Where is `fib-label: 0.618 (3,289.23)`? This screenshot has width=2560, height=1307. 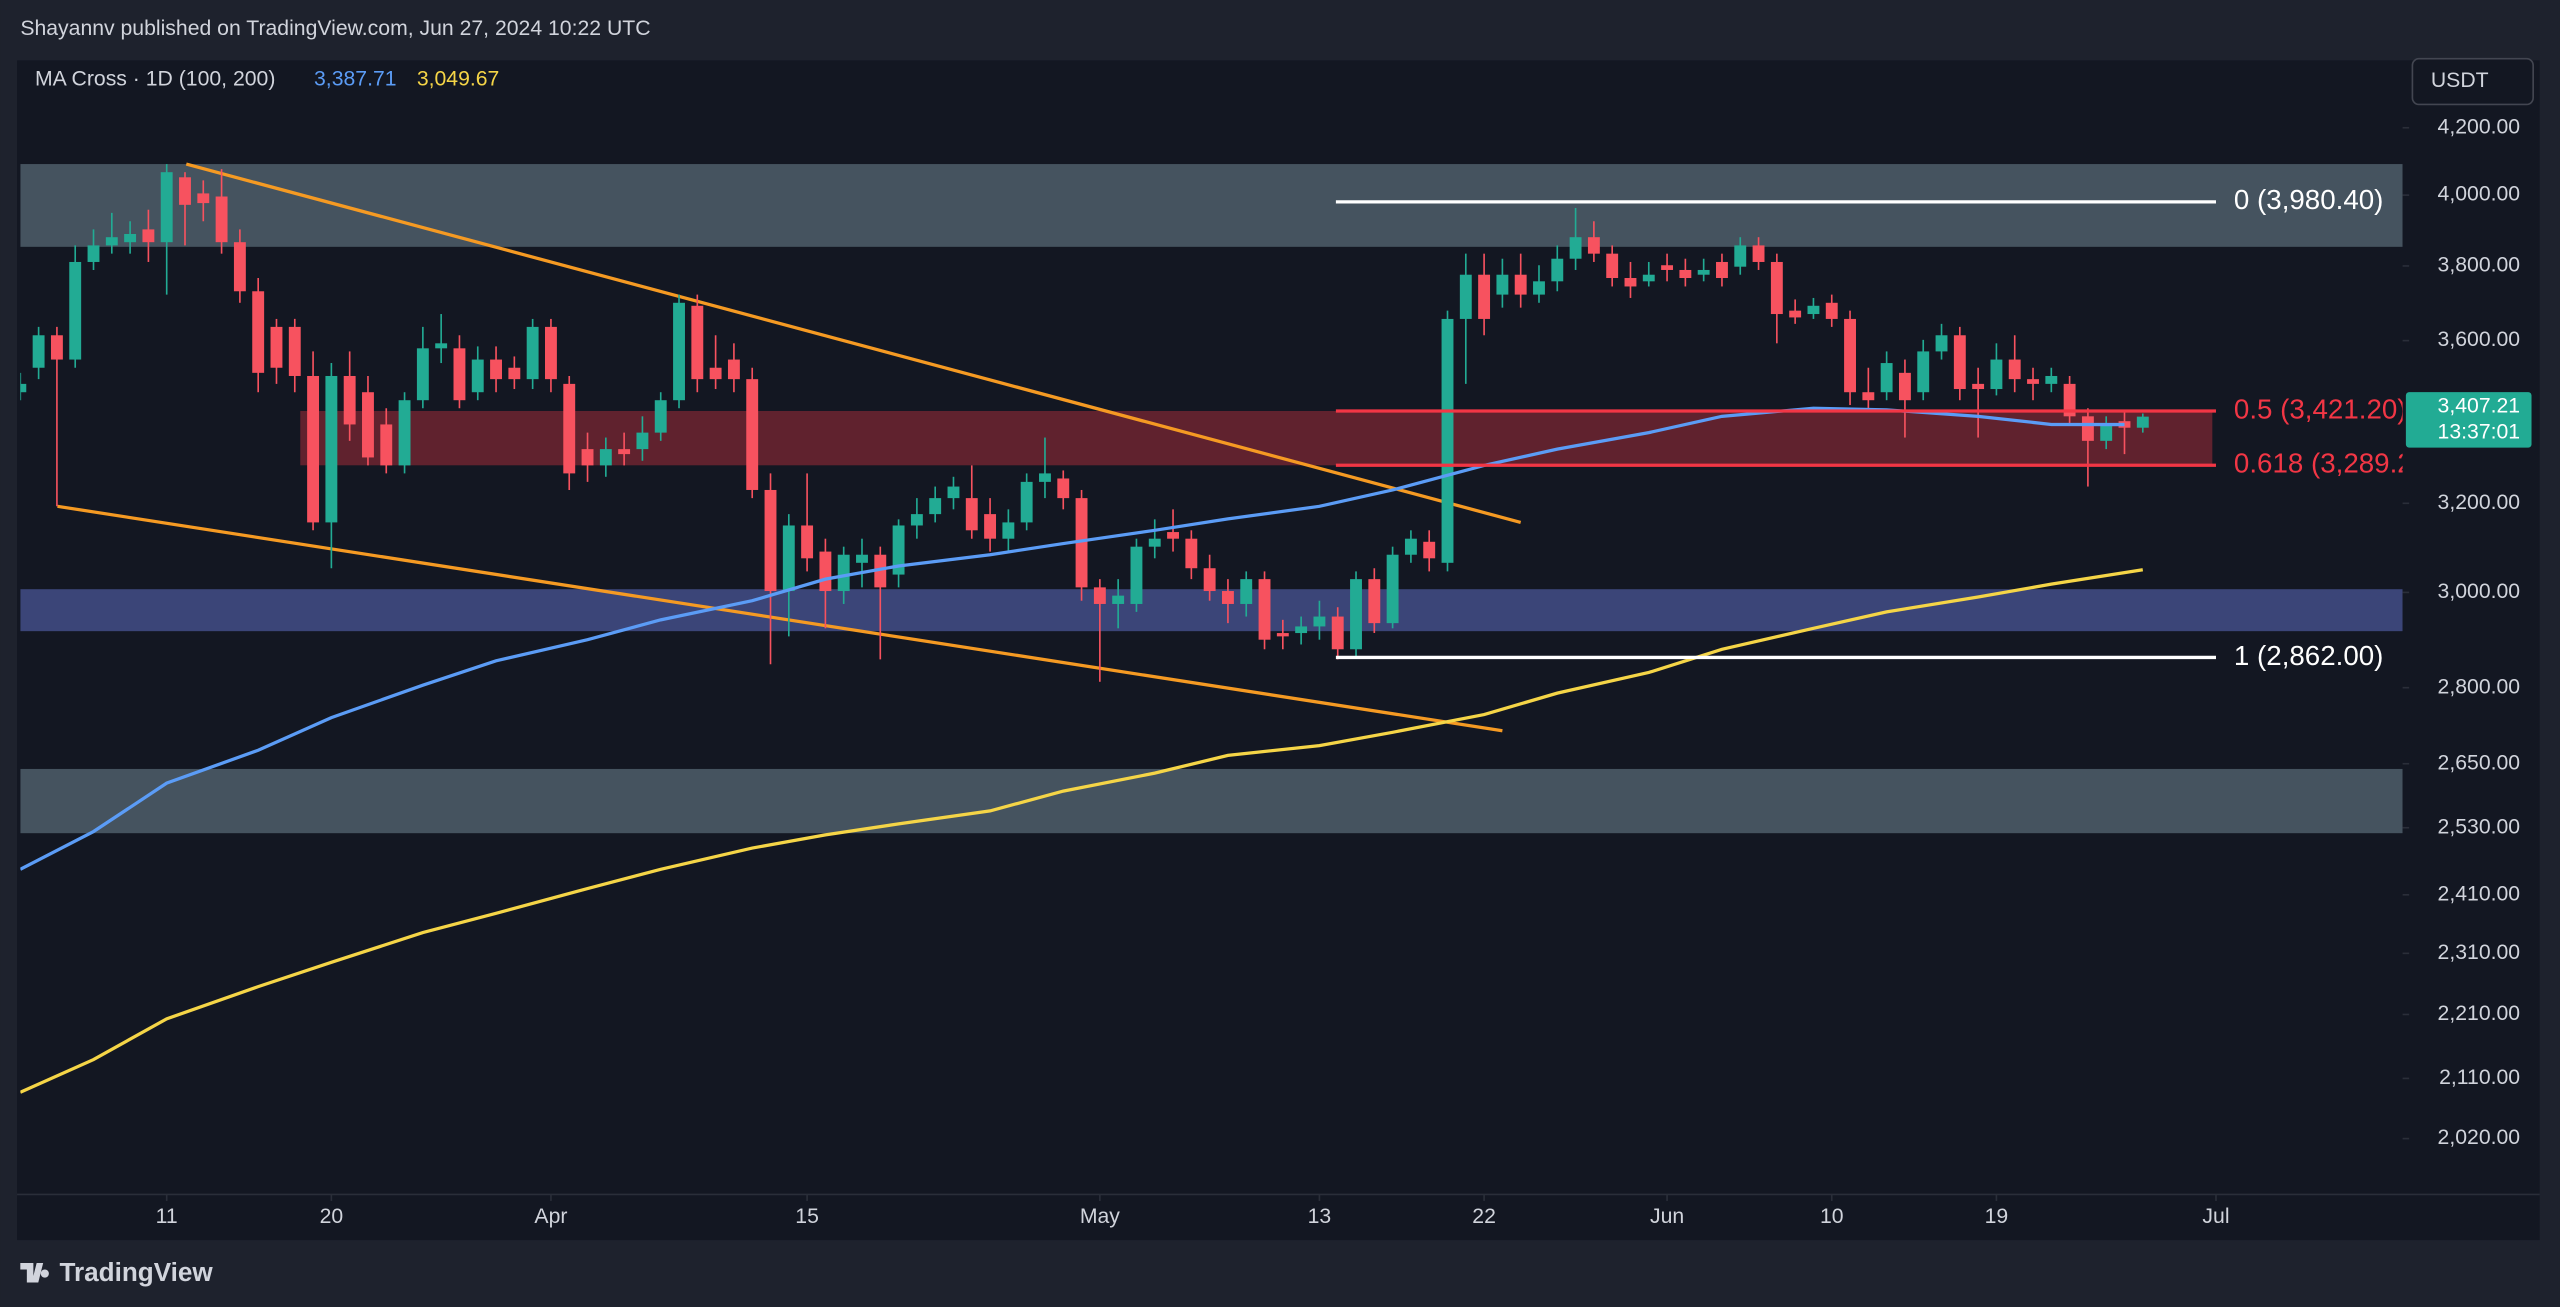
fib-label: 0.618 (3,289.23) is located at coordinates (2335, 463).